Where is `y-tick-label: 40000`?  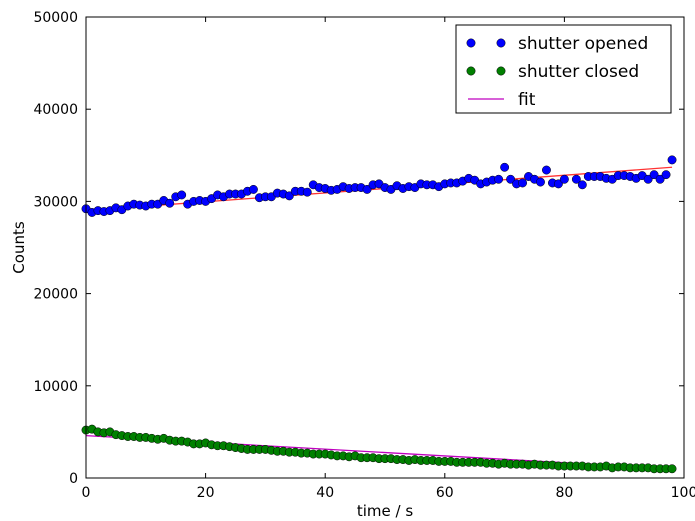
y-tick-label: 40000 is located at coordinates (55, 110).